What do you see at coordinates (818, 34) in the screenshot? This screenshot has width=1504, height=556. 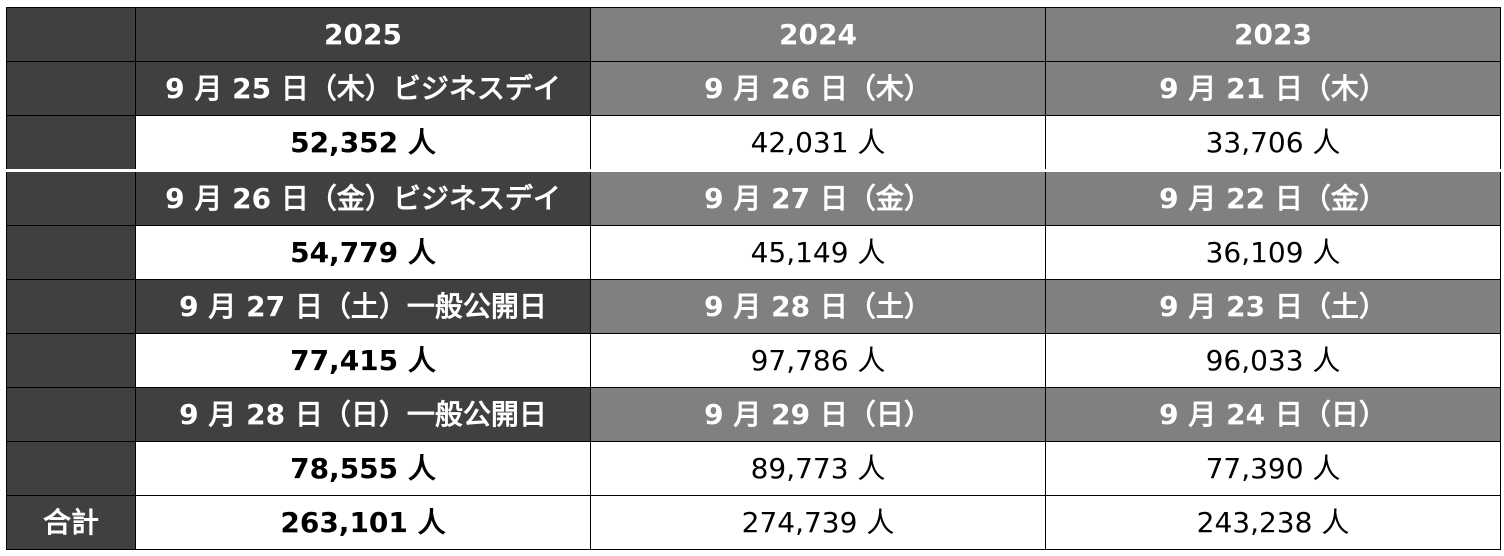 I see `year-header-2024: 2024` at bounding box center [818, 34].